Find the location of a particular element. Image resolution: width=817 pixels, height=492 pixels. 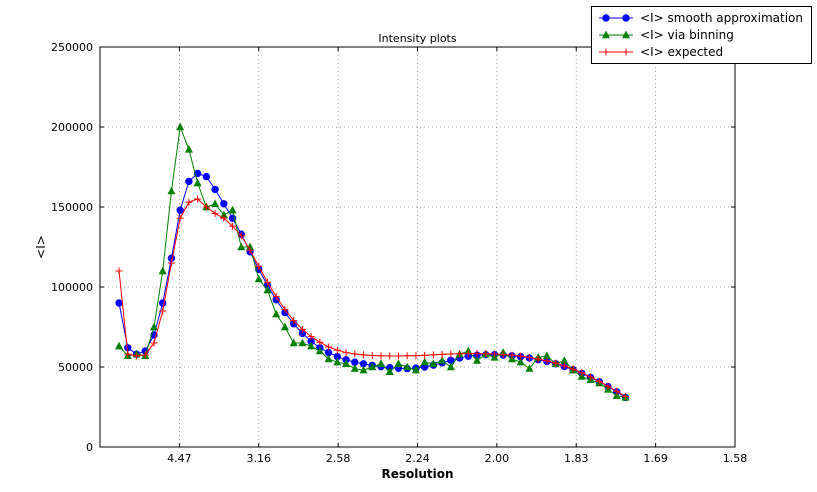

x-axis-label: Resolution is located at coordinates (417, 474).